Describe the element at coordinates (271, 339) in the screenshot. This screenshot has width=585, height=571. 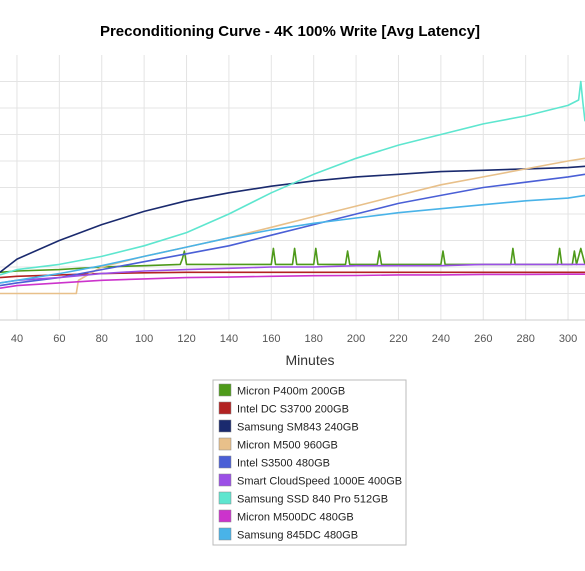
I see `x-tick-label: 160` at that location.